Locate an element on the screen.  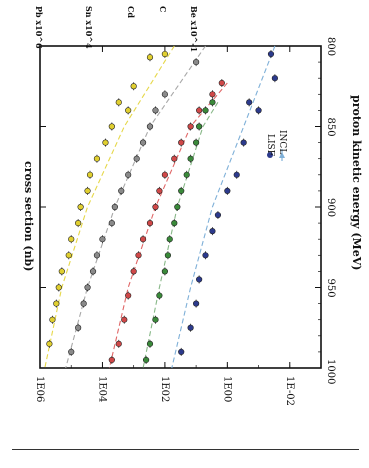
page-rule is located at coordinates (185, 449).